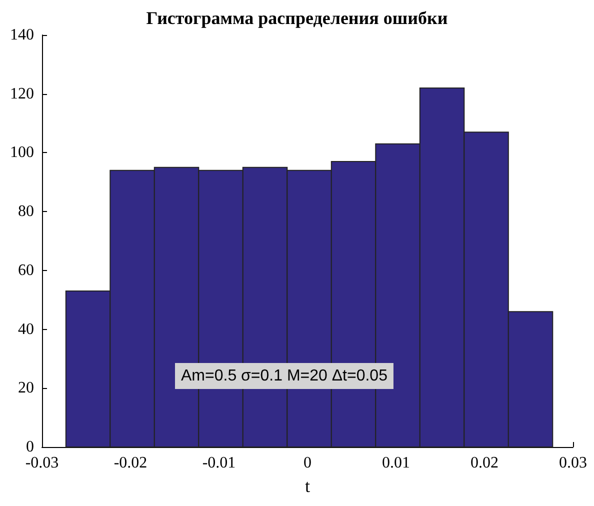 The height and width of the screenshot is (506, 594). Describe the element at coordinates (308, 463) in the screenshot. I see `x-tick-label: 0` at that location.